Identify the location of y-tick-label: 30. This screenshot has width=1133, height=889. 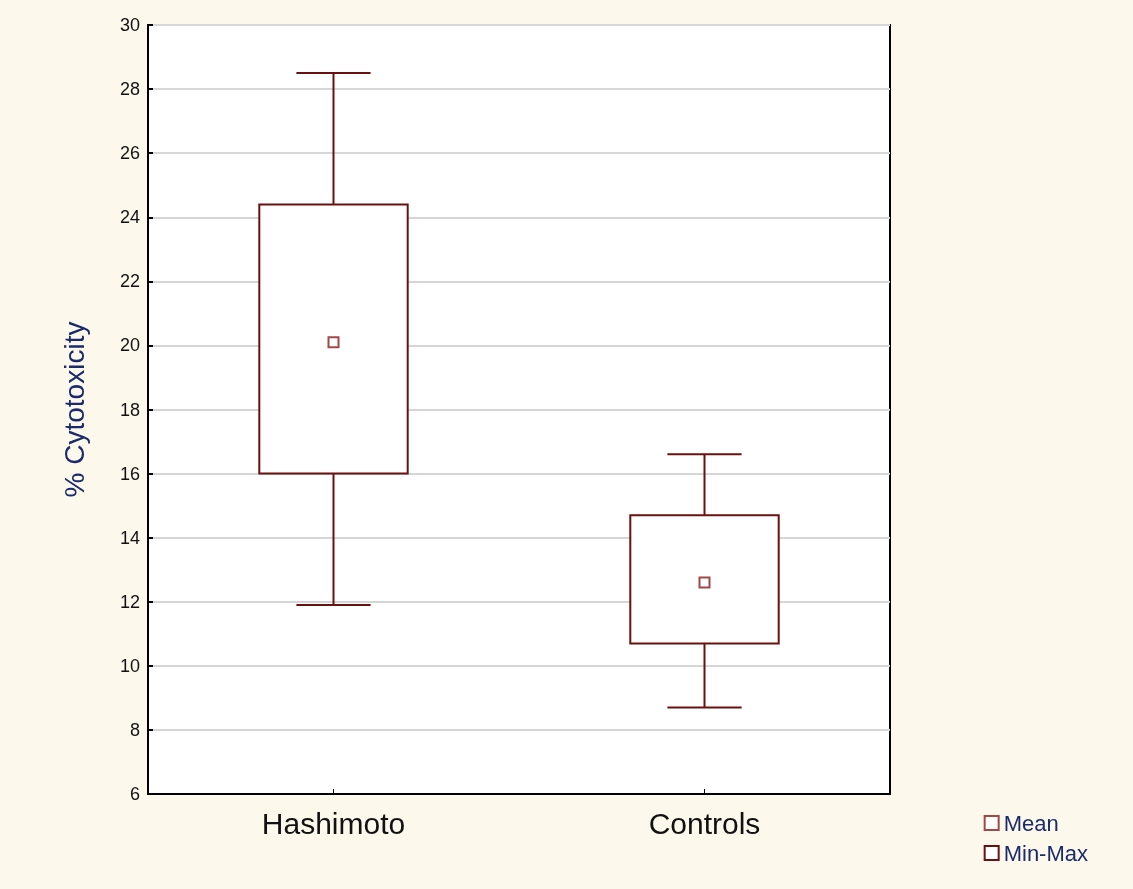
(129, 25).